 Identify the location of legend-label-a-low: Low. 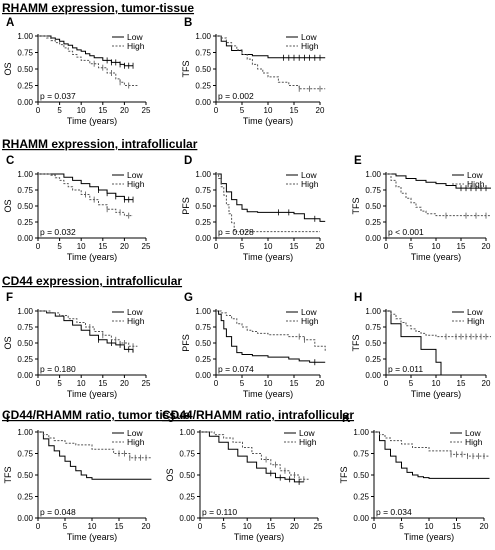
(135, 37).